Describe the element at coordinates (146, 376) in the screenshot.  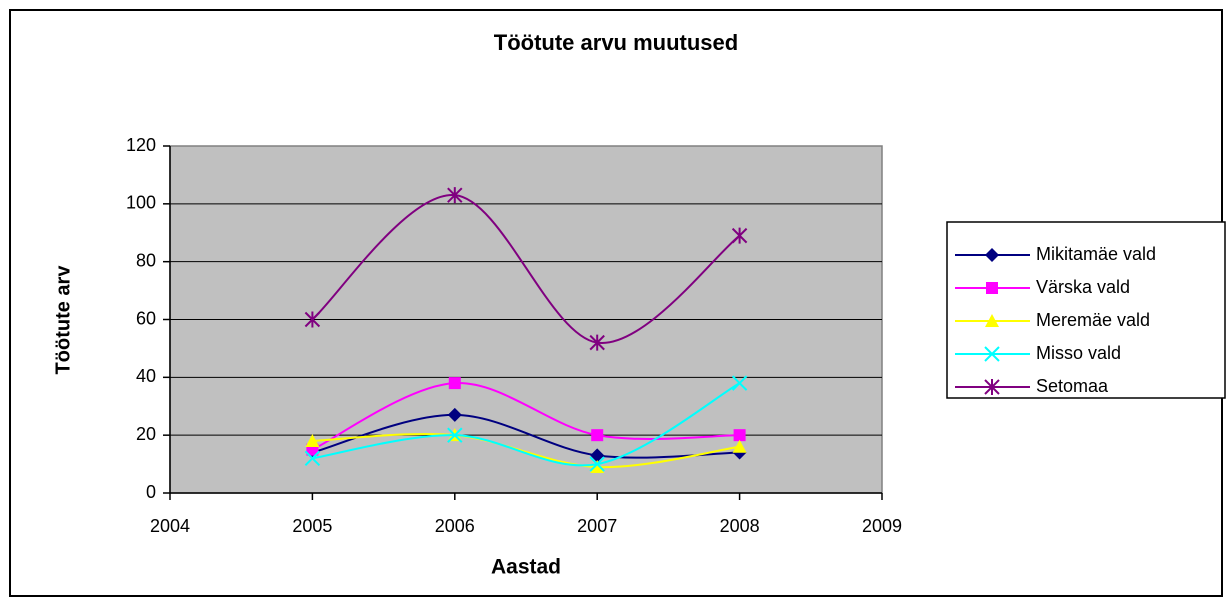
I see `y-tick-label: 40` at that location.